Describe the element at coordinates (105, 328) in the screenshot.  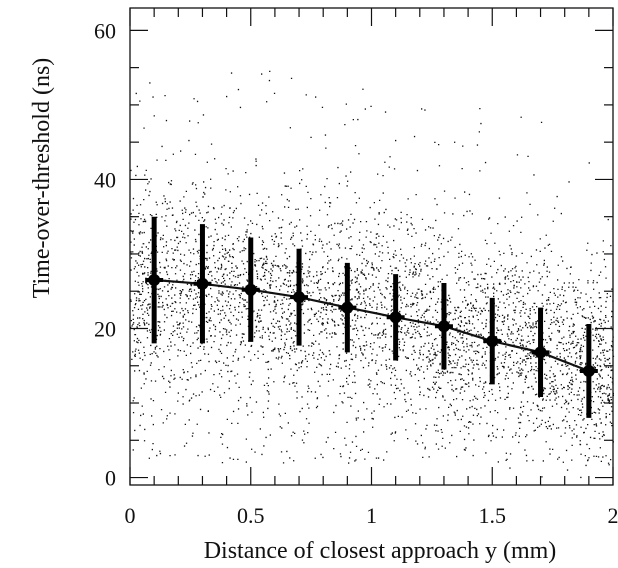
I see `y-tick-label: 20` at that location.